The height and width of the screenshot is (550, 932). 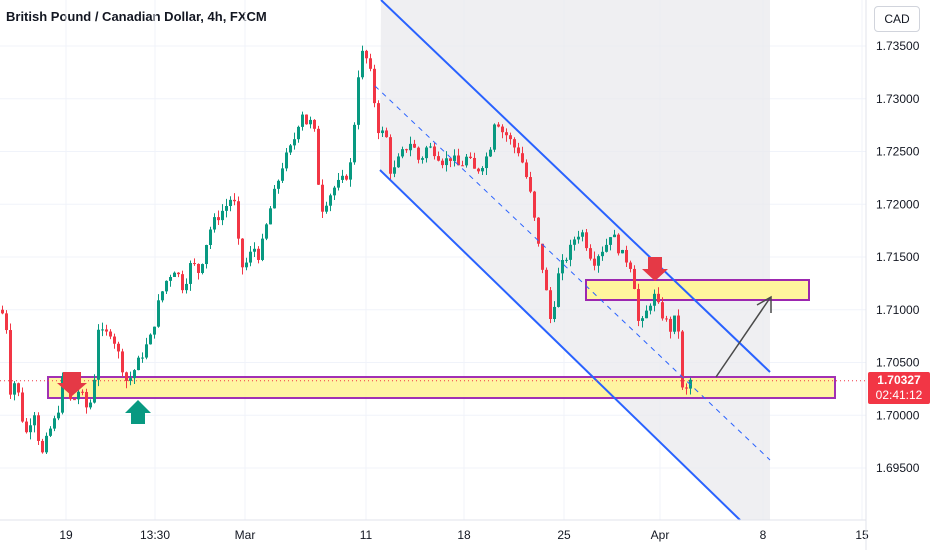 What do you see at coordinates (564, 535) in the screenshot?
I see `x-tick-label: 25` at bounding box center [564, 535].